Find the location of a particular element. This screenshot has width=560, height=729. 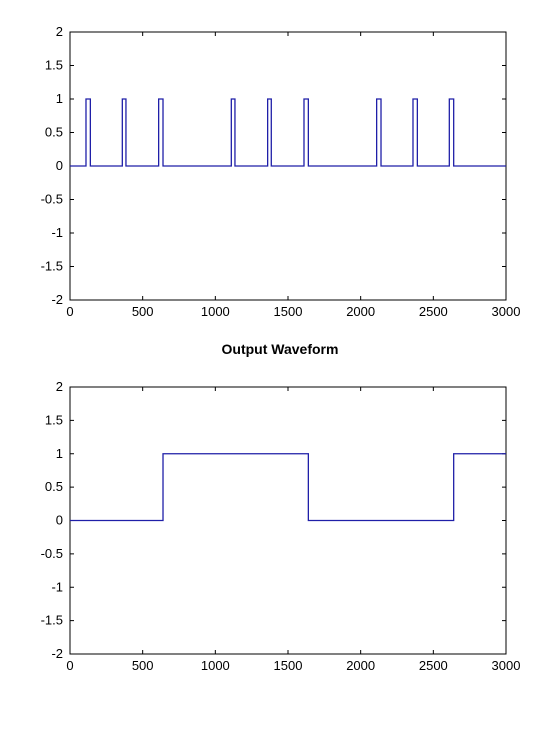

chart0-xtick-label: 0 is located at coordinates (69, 311).